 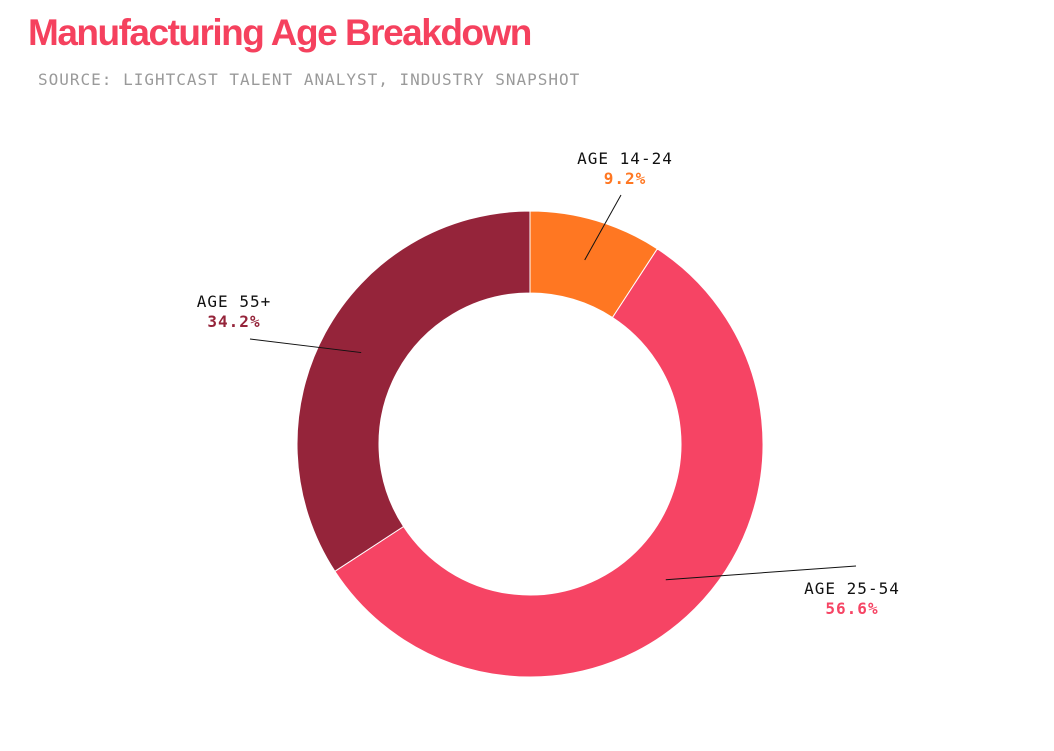 What do you see at coordinates (280, 32) in the screenshot?
I see `chart-title: Manufacturing Age Breakdown` at bounding box center [280, 32].